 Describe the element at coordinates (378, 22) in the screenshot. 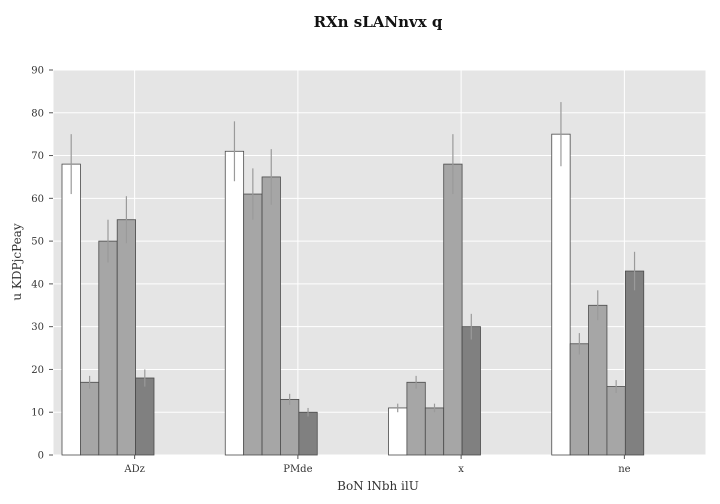

I see `chart-title: RXn sLANnvx q` at that location.